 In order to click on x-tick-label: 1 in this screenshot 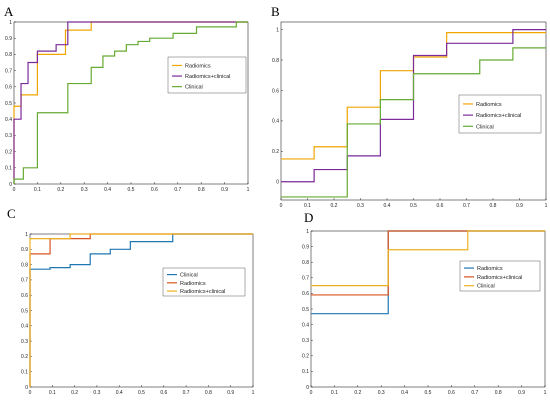, I will do `click(253, 393)`.